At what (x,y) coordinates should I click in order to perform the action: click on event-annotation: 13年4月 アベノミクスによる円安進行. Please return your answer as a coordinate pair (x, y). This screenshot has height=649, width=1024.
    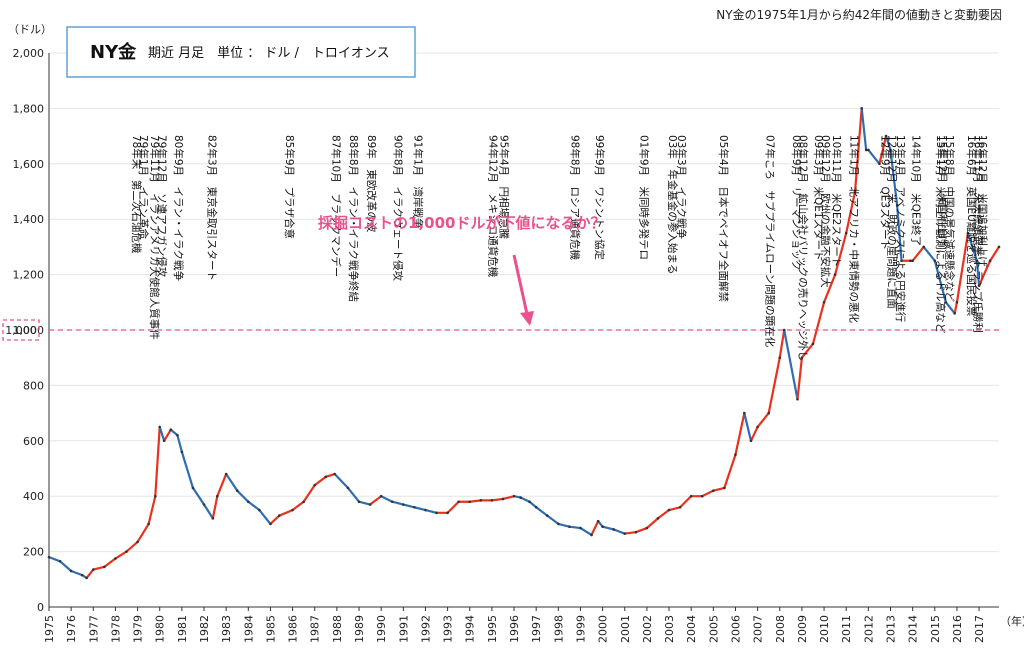
    Looking at the image, I should click on (900, 229).